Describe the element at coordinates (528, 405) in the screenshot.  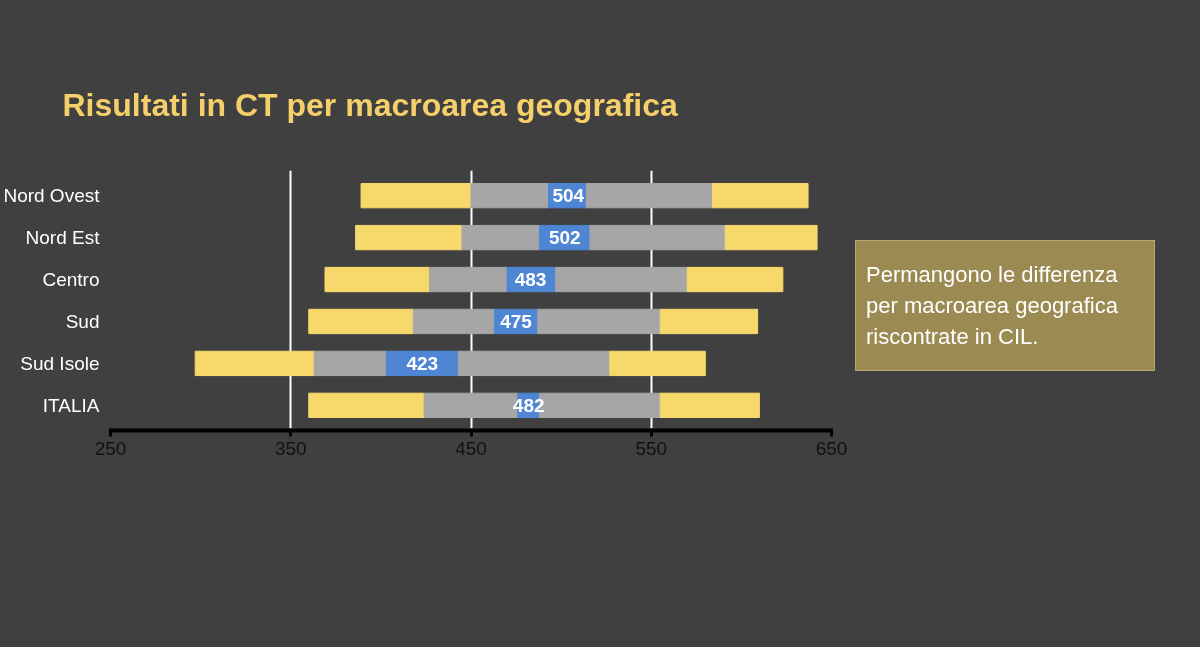
I see `annotation: 482` at that location.